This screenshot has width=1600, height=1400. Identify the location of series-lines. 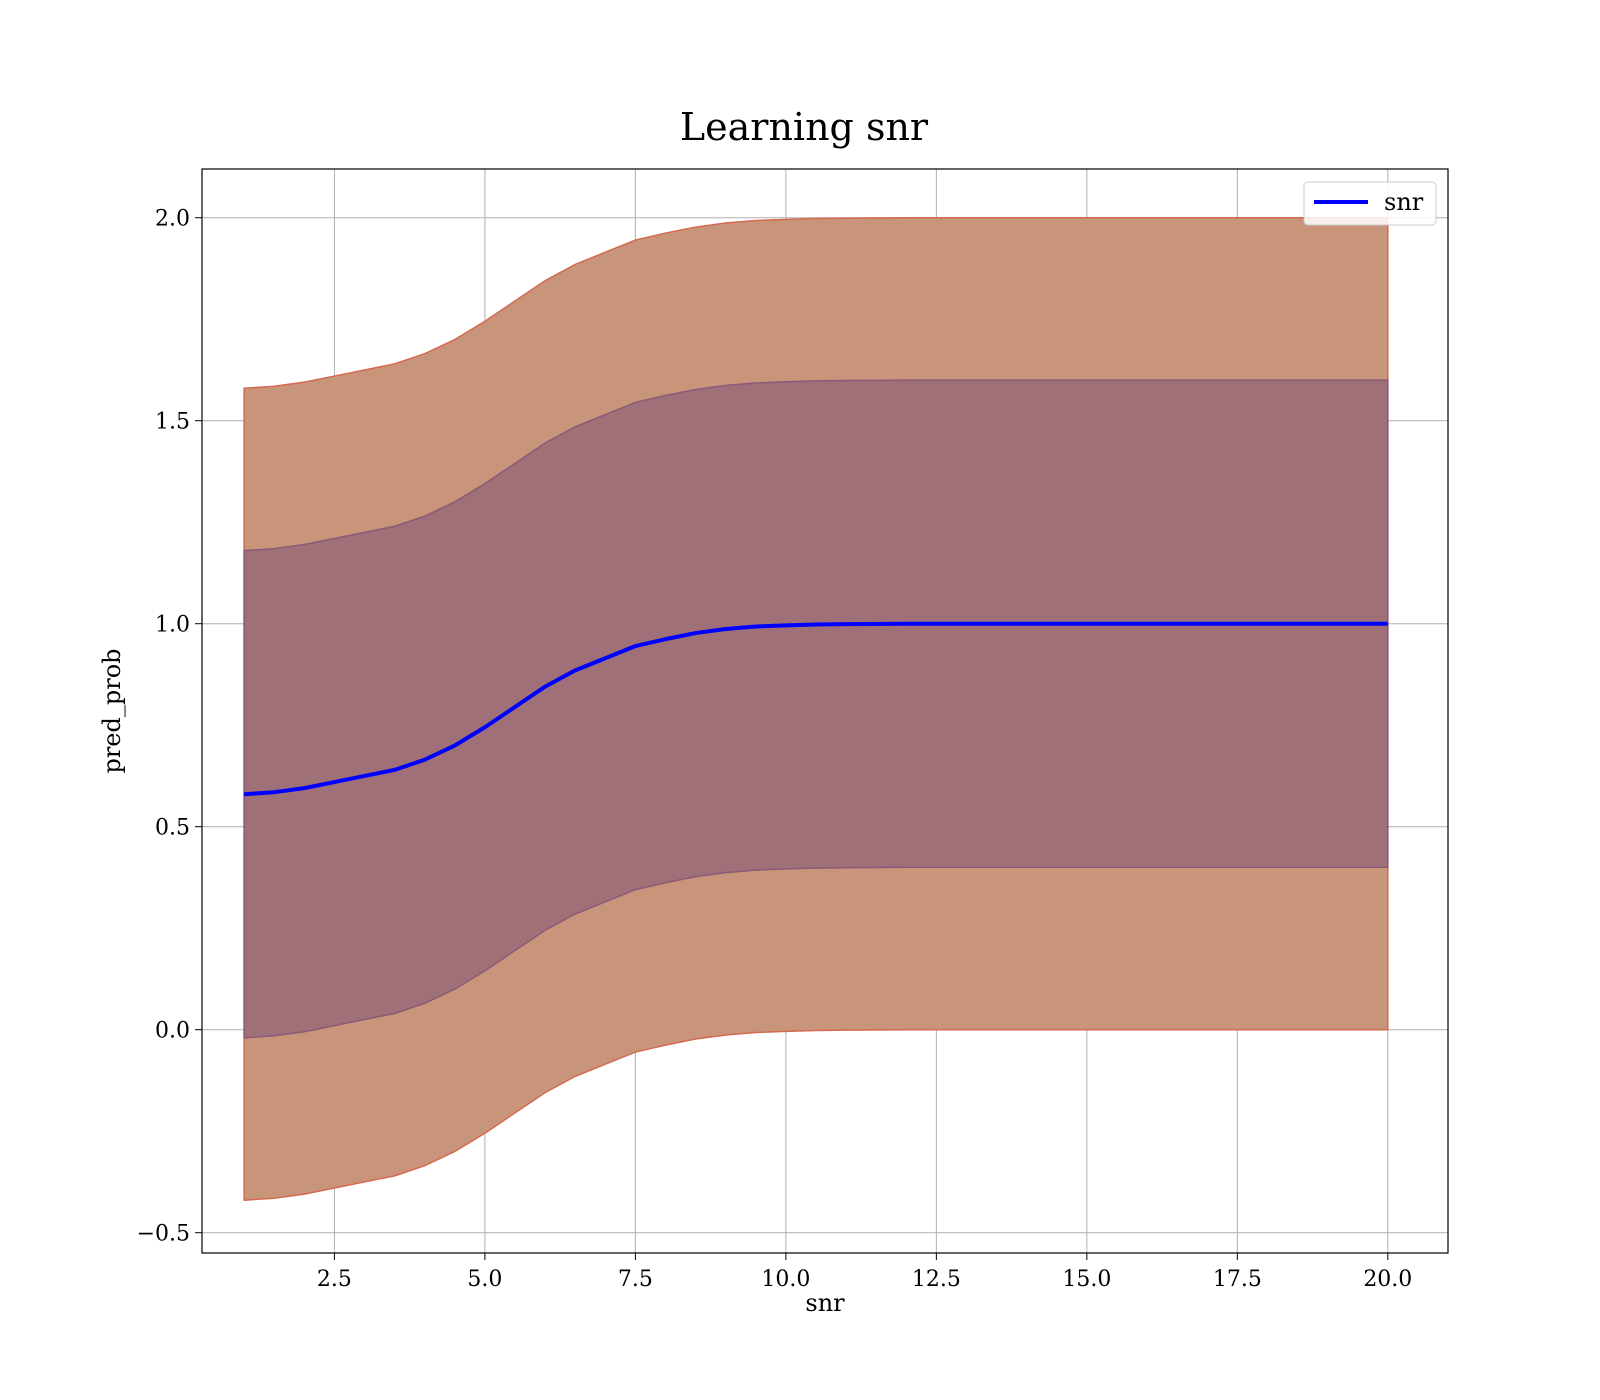
(816, 709).